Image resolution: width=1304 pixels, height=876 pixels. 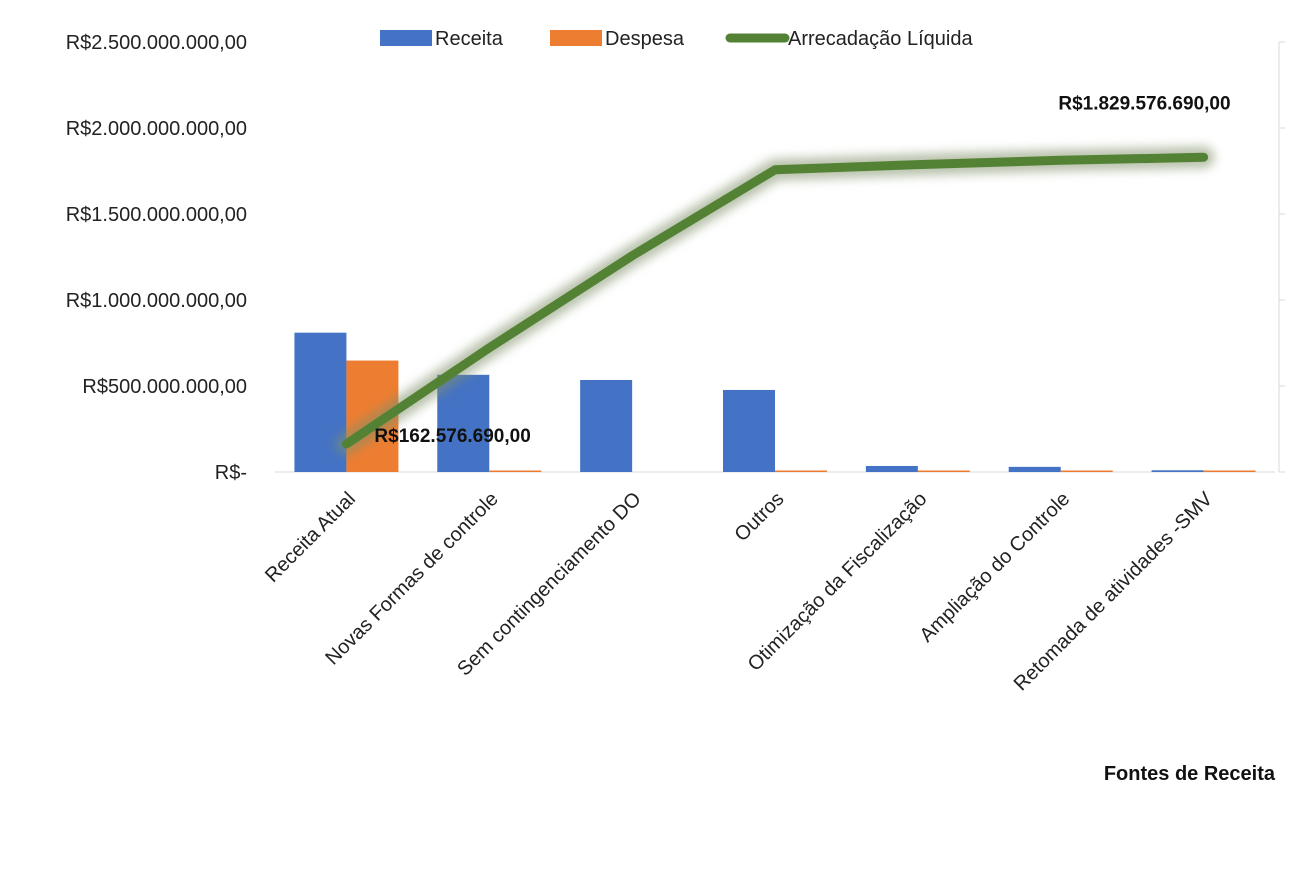 I want to click on category-label: Receita Atual, so click(x=310, y=537).